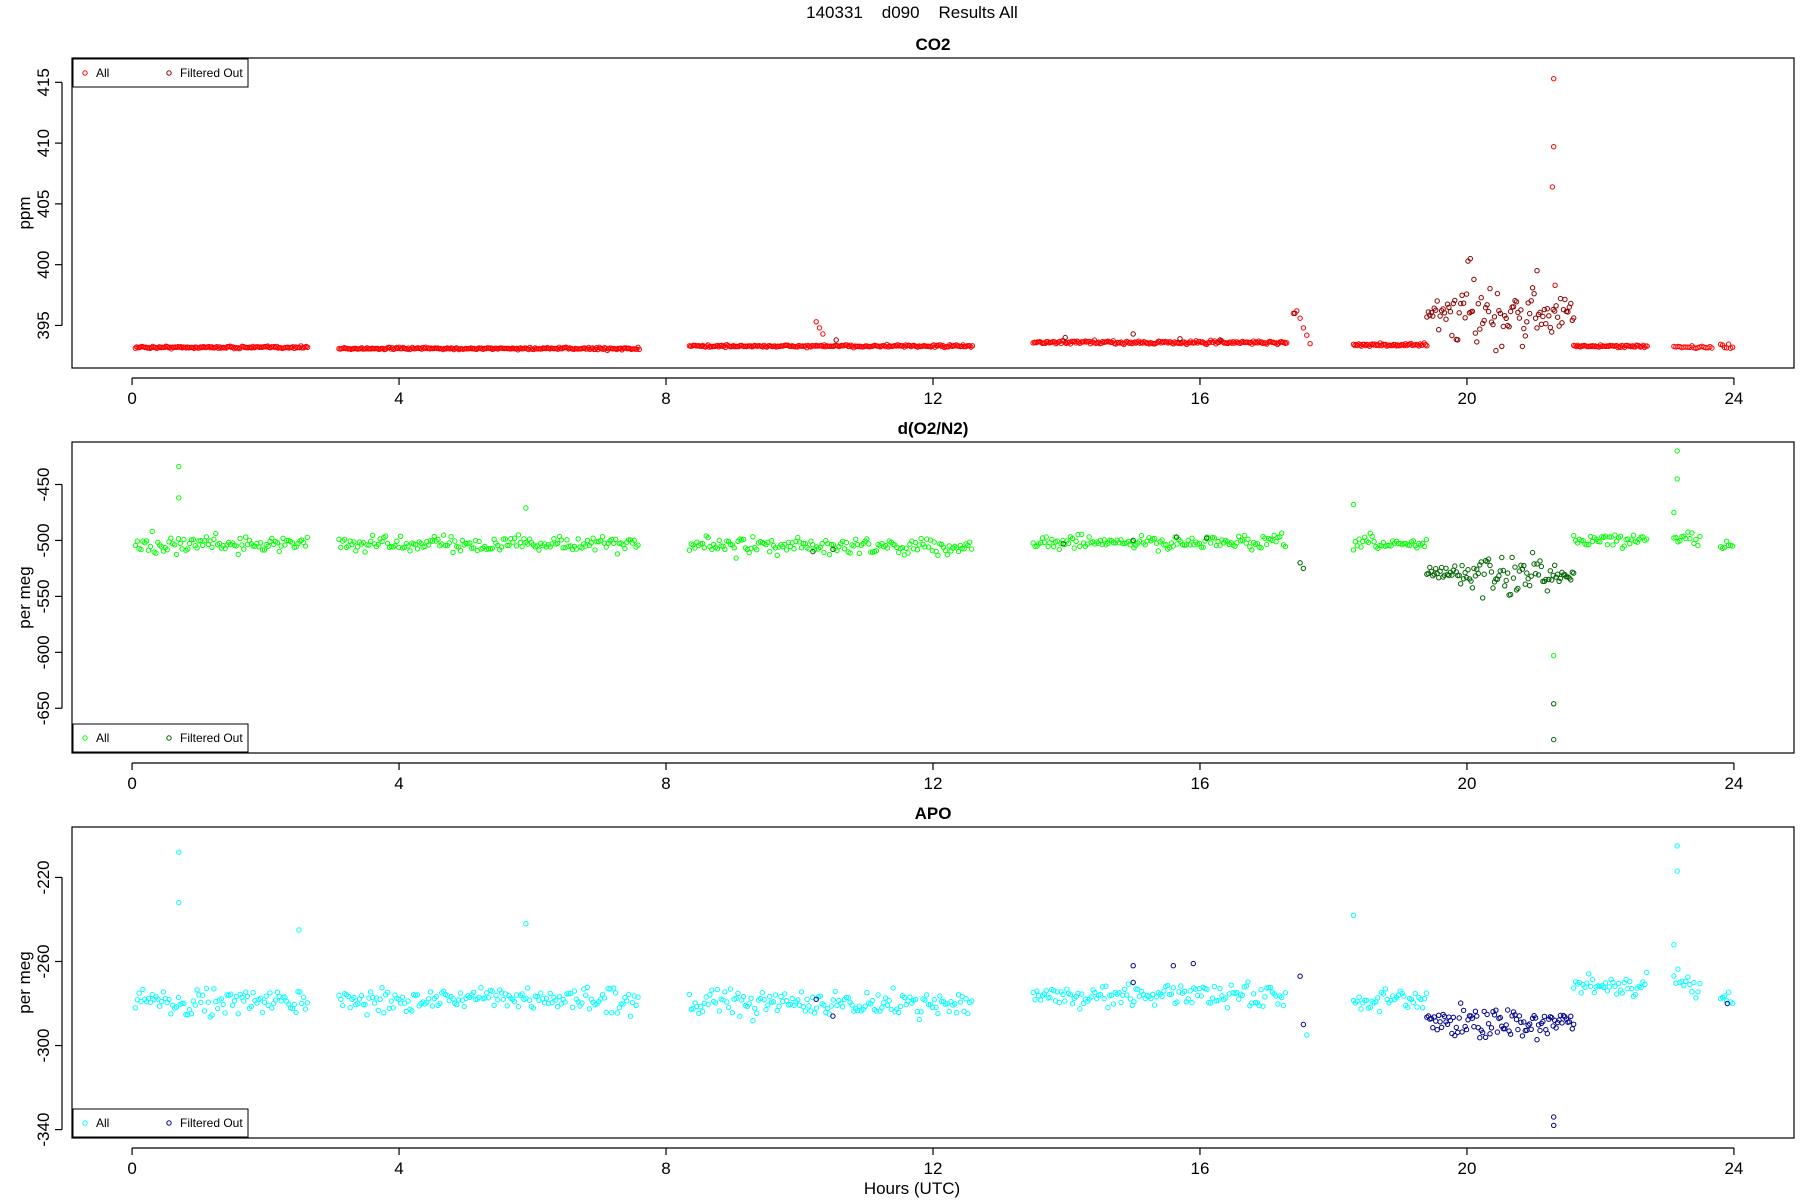 This screenshot has width=1800, height=1200. I want to click on x-tick-label: 20, so click(1466, 398).